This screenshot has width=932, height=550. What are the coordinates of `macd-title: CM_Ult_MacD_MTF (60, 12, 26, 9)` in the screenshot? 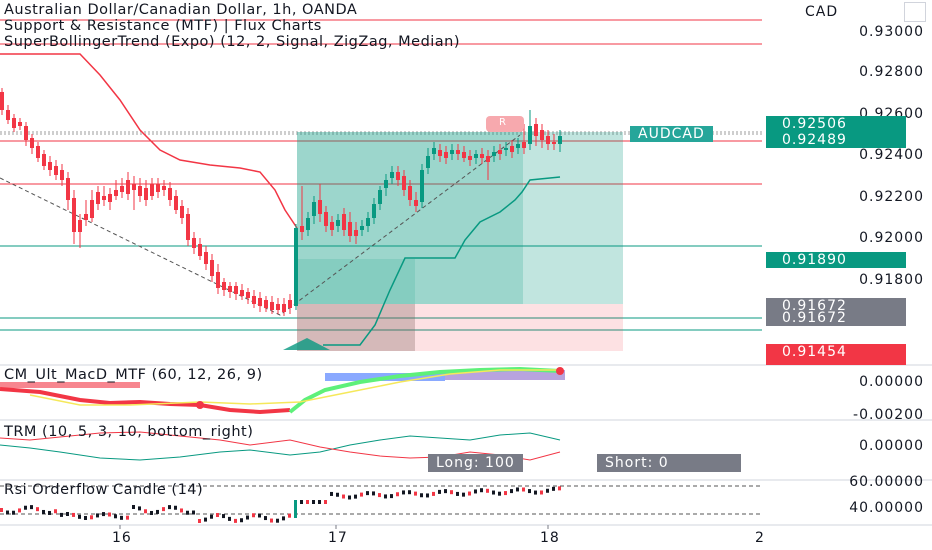 It's located at (133, 375).